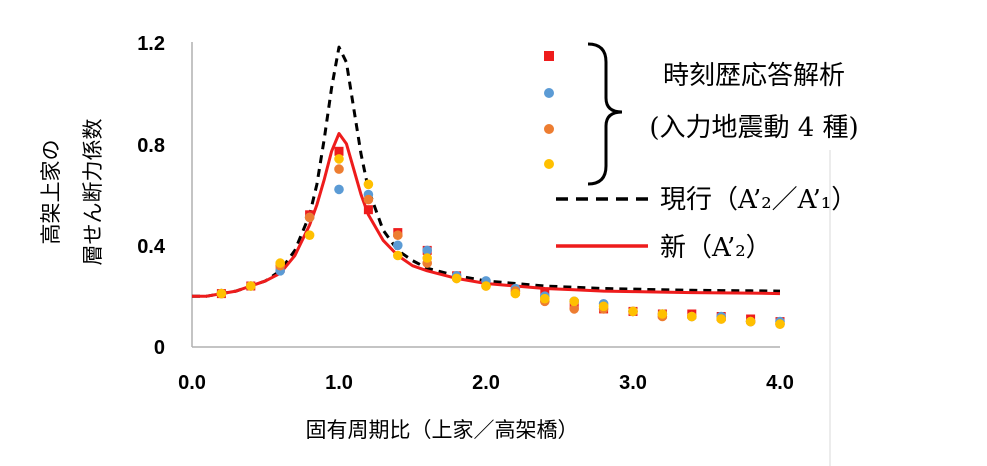 Image resolution: width=987 pixels, height=466 pixels. Describe the element at coordinates (549, 56) in the screenshot. I see `legend-marker-red-square` at that location.